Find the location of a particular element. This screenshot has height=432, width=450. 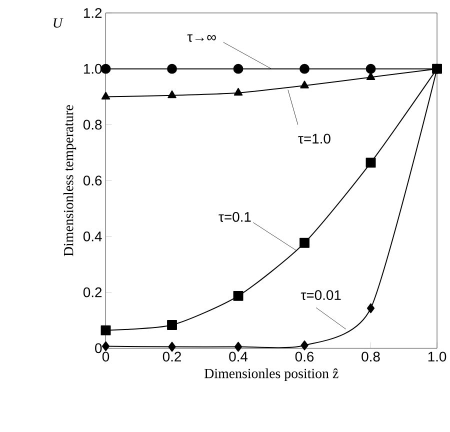

text: τ=0.1 is located at coordinates (234, 217).